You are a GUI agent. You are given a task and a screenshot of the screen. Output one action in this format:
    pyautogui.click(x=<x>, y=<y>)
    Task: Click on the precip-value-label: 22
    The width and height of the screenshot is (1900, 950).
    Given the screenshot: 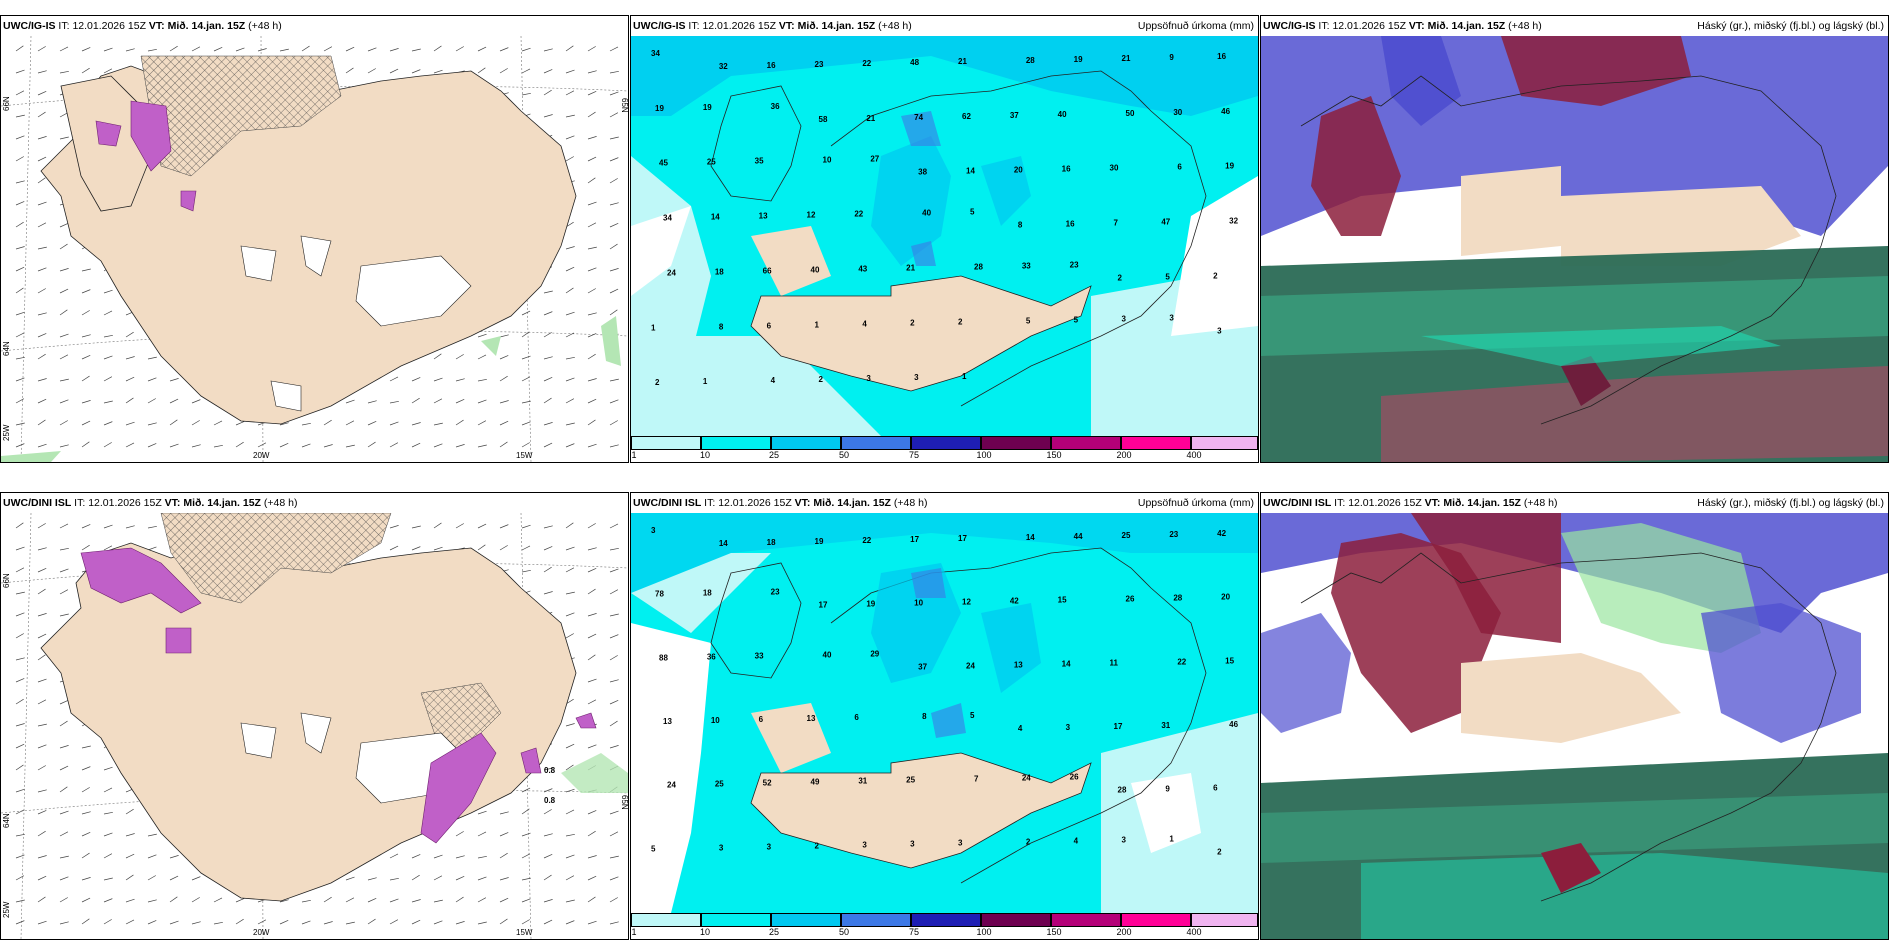 What is the action you would take?
    pyautogui.click(x=866, y=540)
    